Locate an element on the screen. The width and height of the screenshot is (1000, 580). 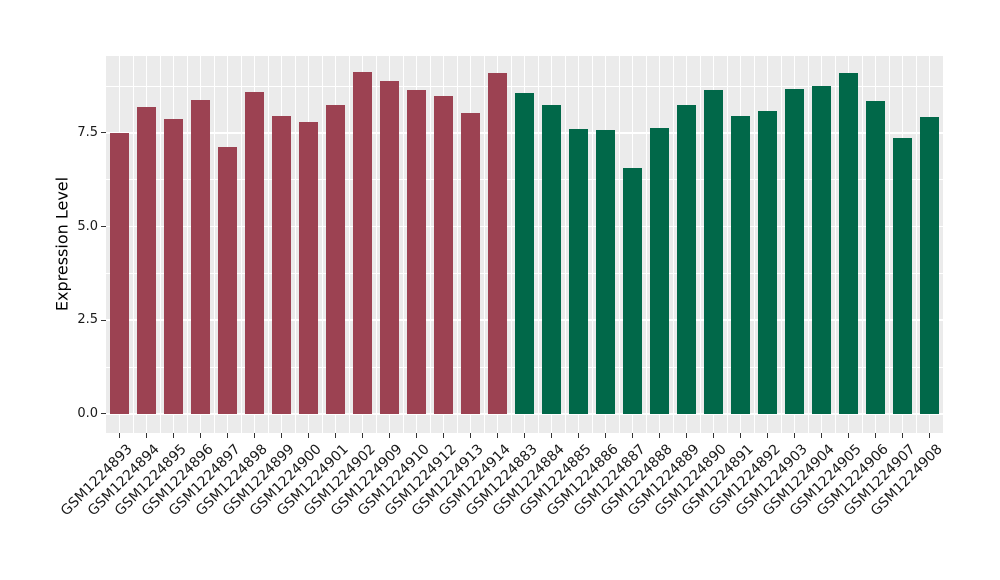
bar-GSM1224883 is located at coordinates (524, 253).